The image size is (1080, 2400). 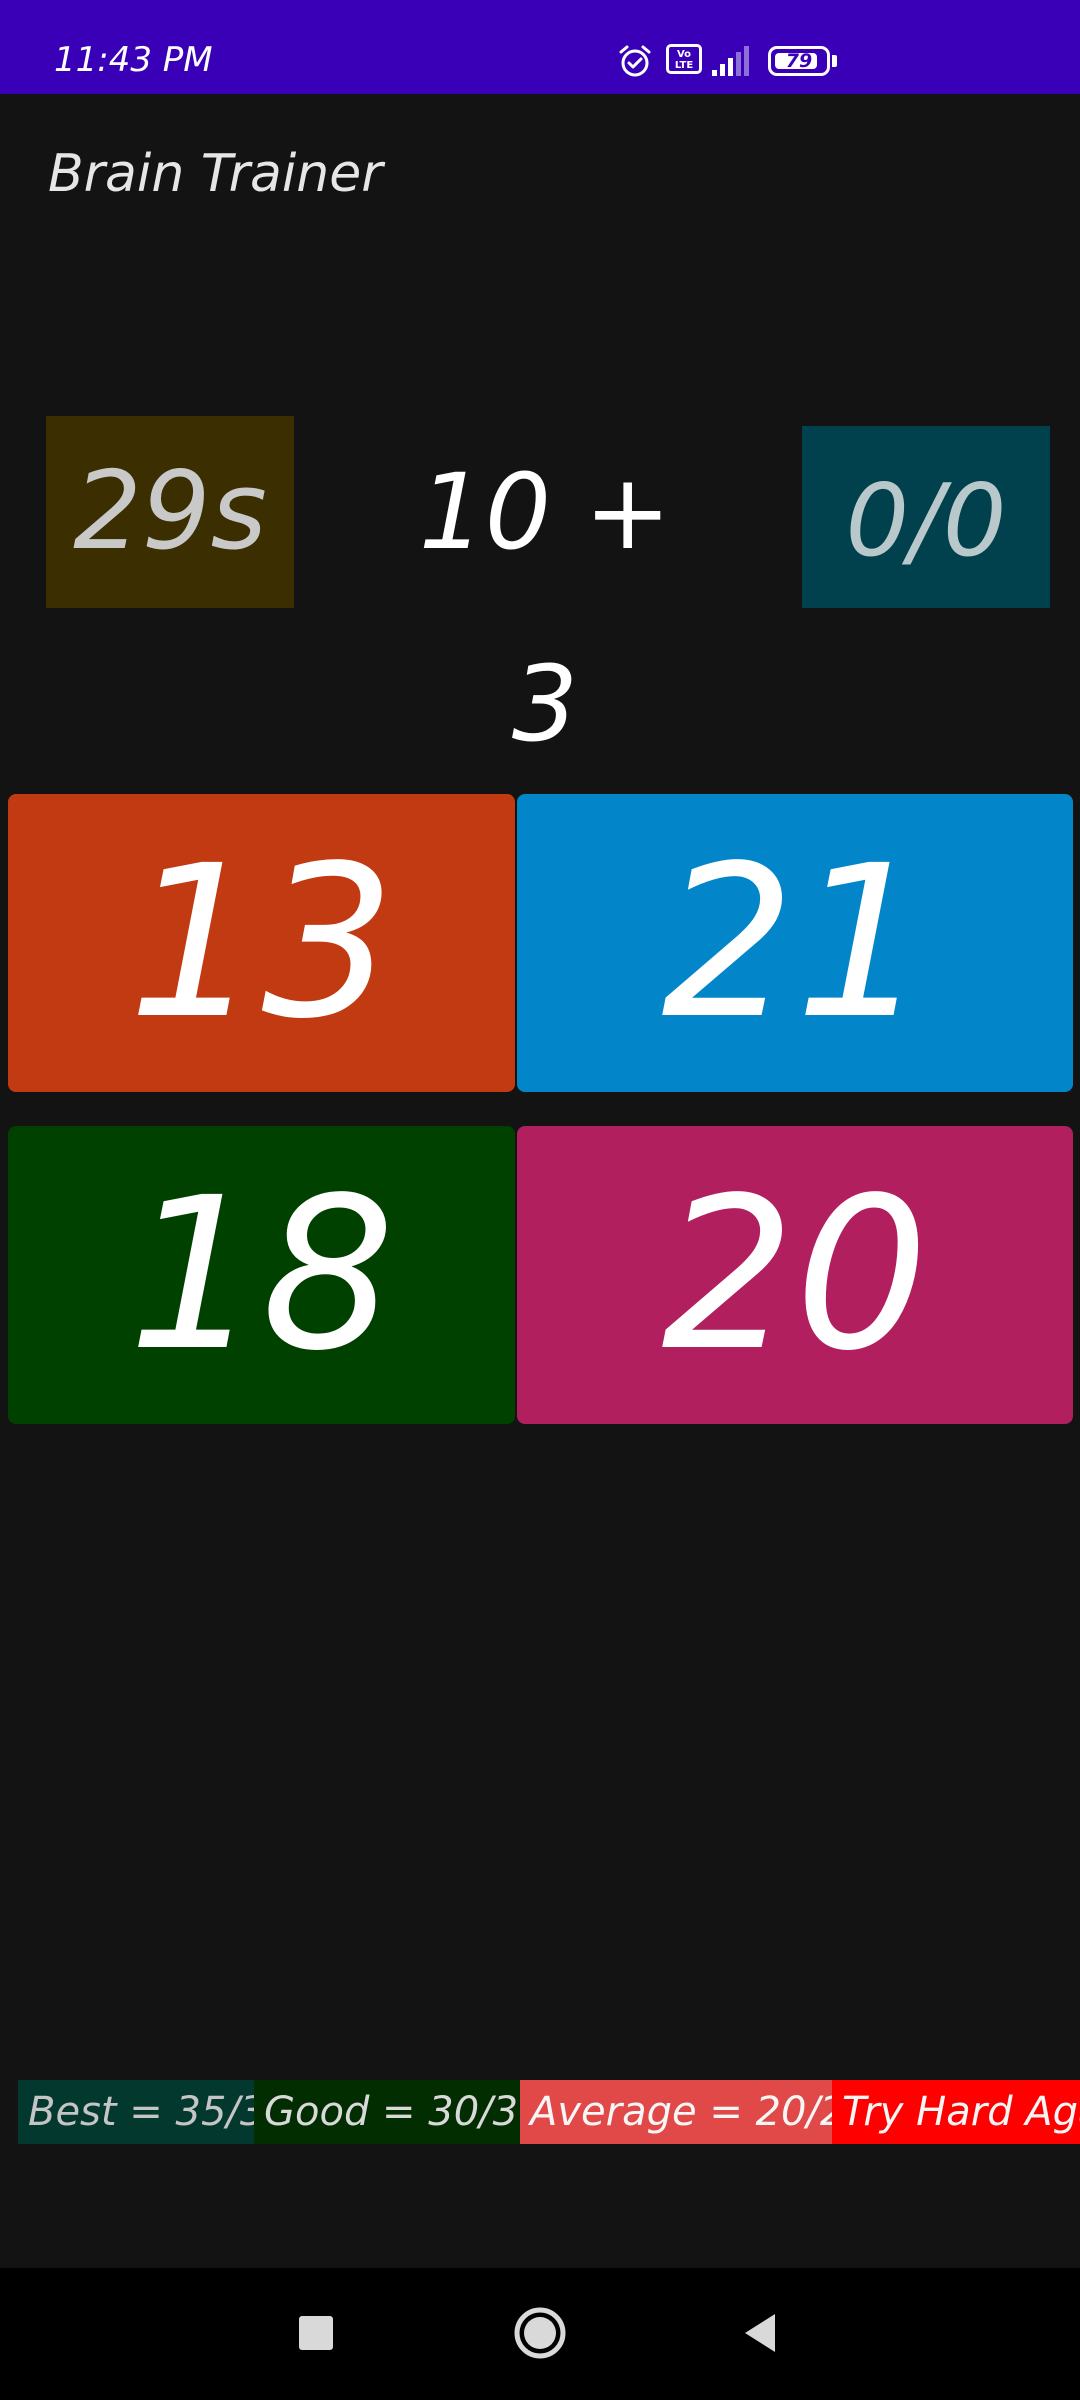 I want to click on navigation-bar, so click(x=540, y=2334).